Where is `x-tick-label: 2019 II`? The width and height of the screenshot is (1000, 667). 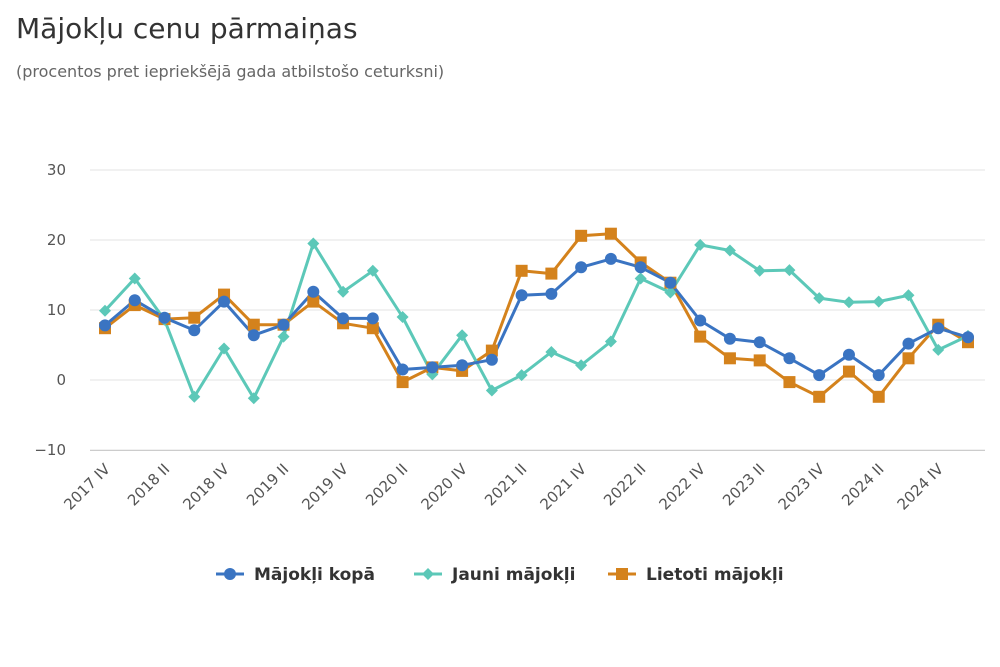
x-tick-label: 2019 II is located at coordinates (267, 484).